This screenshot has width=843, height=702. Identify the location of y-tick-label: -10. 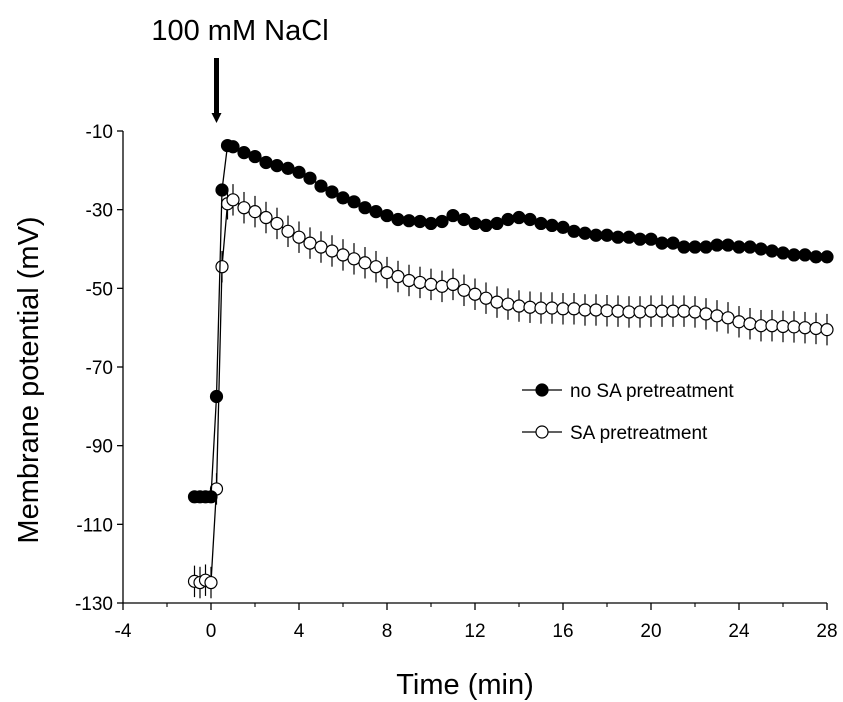
(99, 132).